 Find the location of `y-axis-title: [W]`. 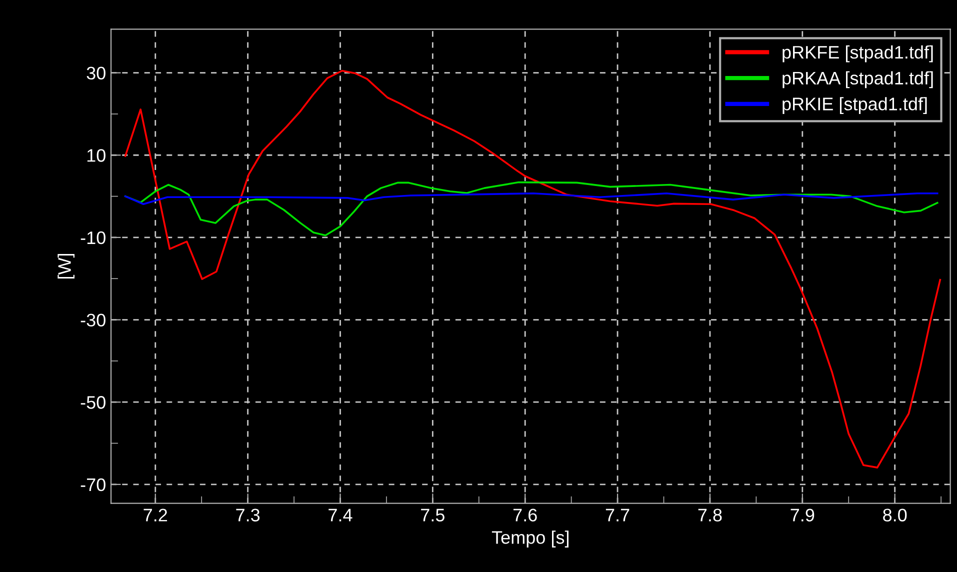

y-axis-title: [W] is located at coordinates (66, 266).